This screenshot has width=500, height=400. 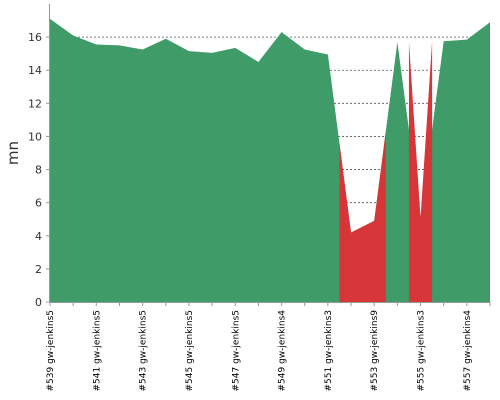 What do you see at coordinates (375, 351) in the screenshot?
I see `x-tick-label: #553 gw-jenkins9` at bounding box center [375, 351].